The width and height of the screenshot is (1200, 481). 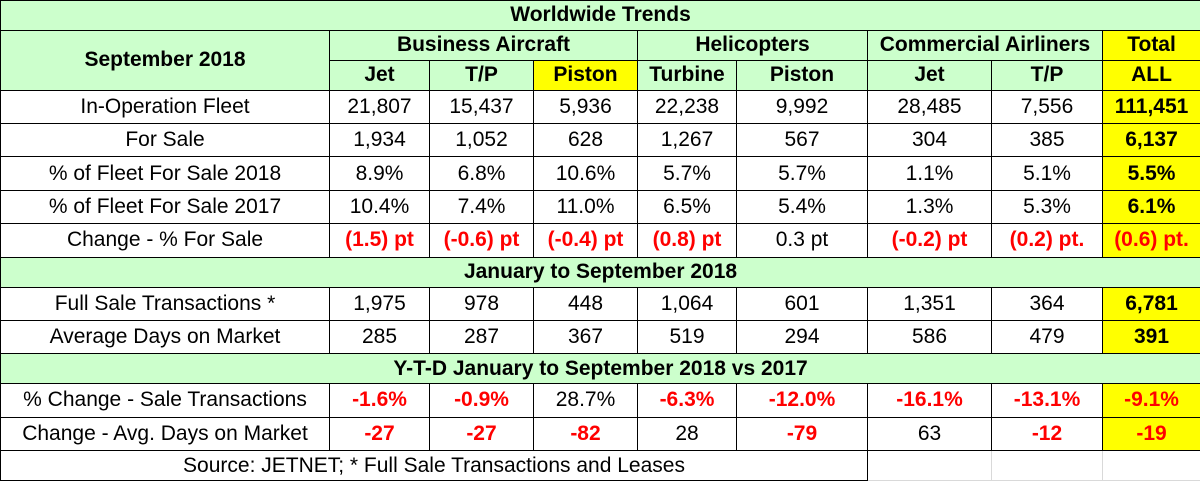 I want to click on value-cell: 519, so click(x=687, y=337).